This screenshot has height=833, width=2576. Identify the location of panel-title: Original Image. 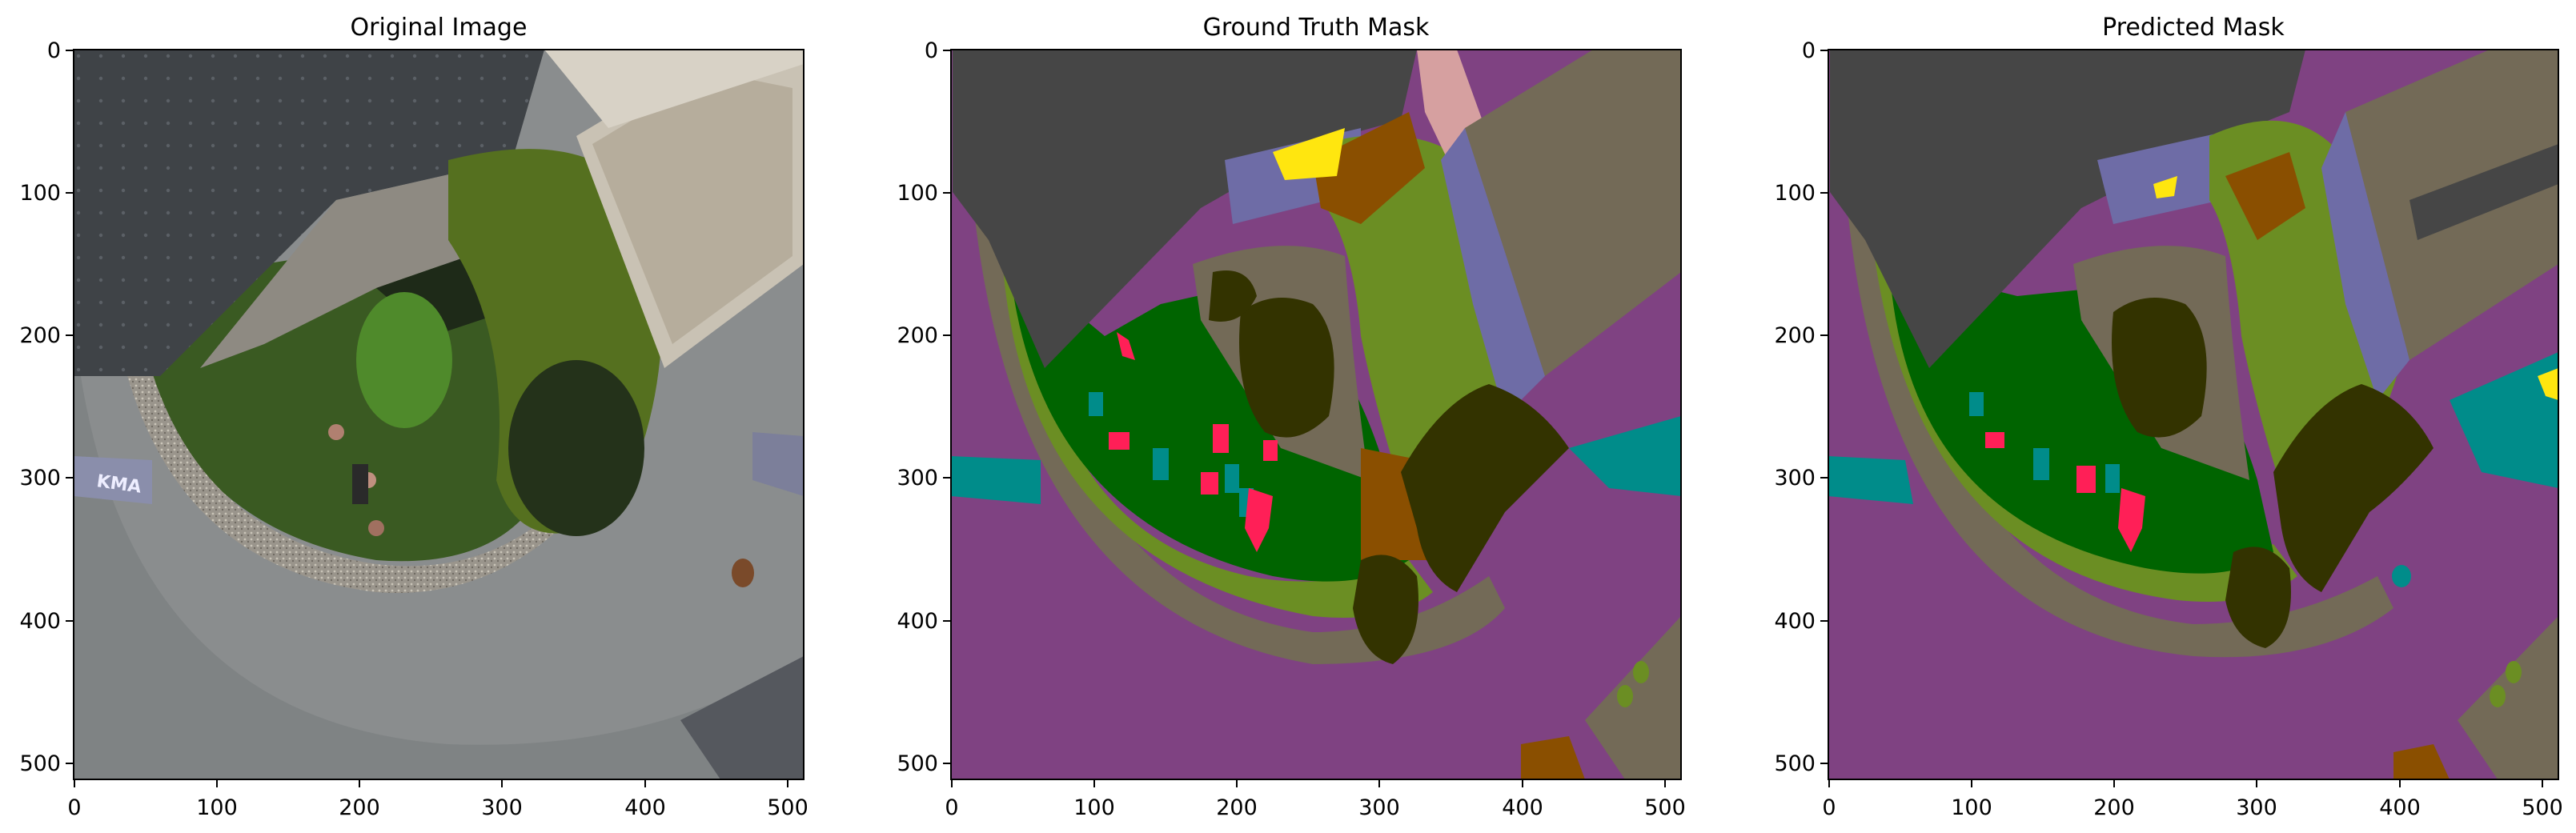
(440, 28).